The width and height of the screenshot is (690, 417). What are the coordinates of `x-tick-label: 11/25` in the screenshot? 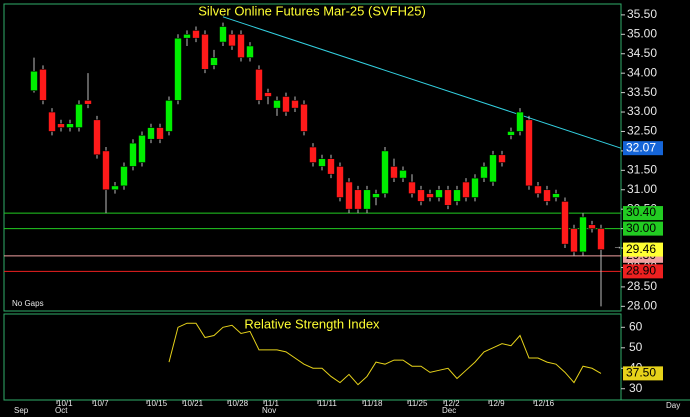 It's located at (418, 403).